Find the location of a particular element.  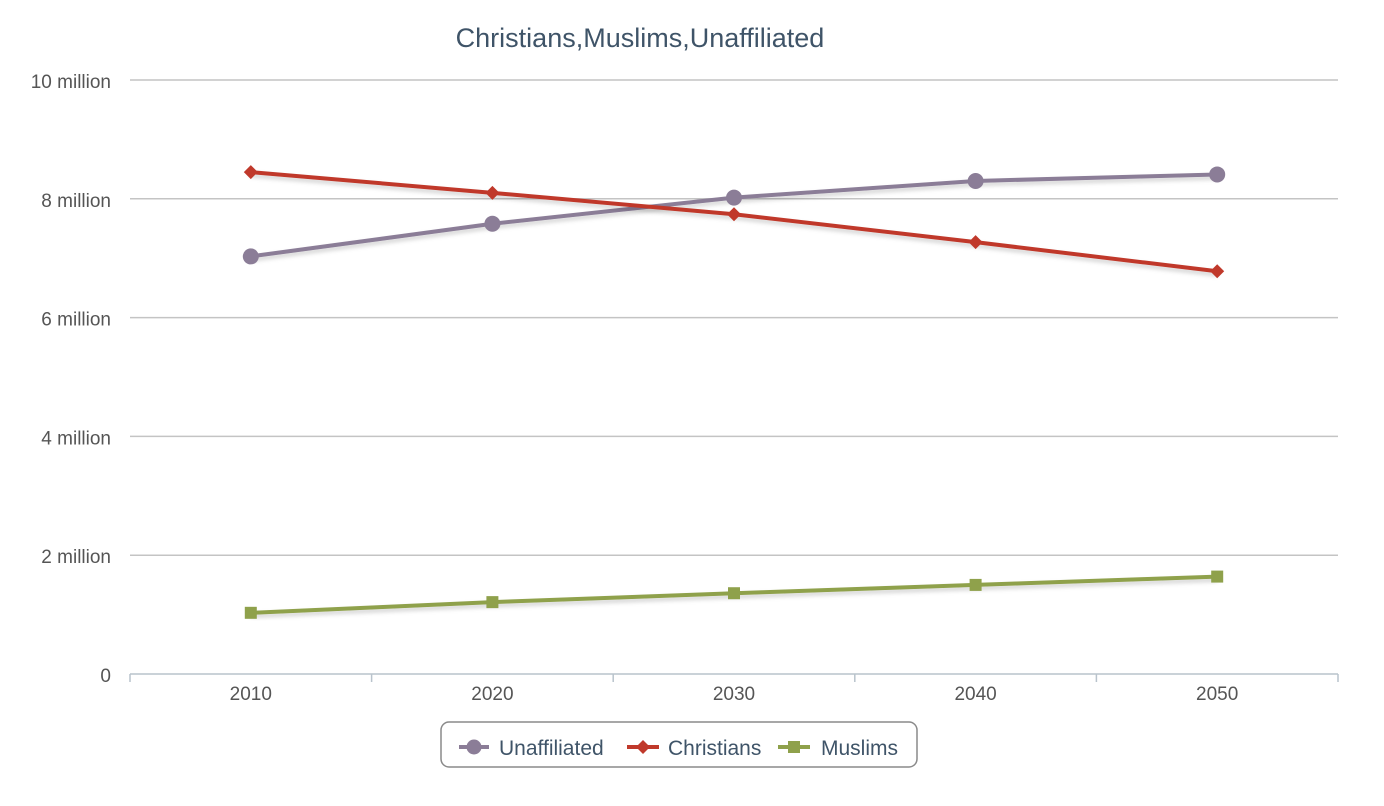

y-tick-label: 0 is located at coordinates (105, 676).